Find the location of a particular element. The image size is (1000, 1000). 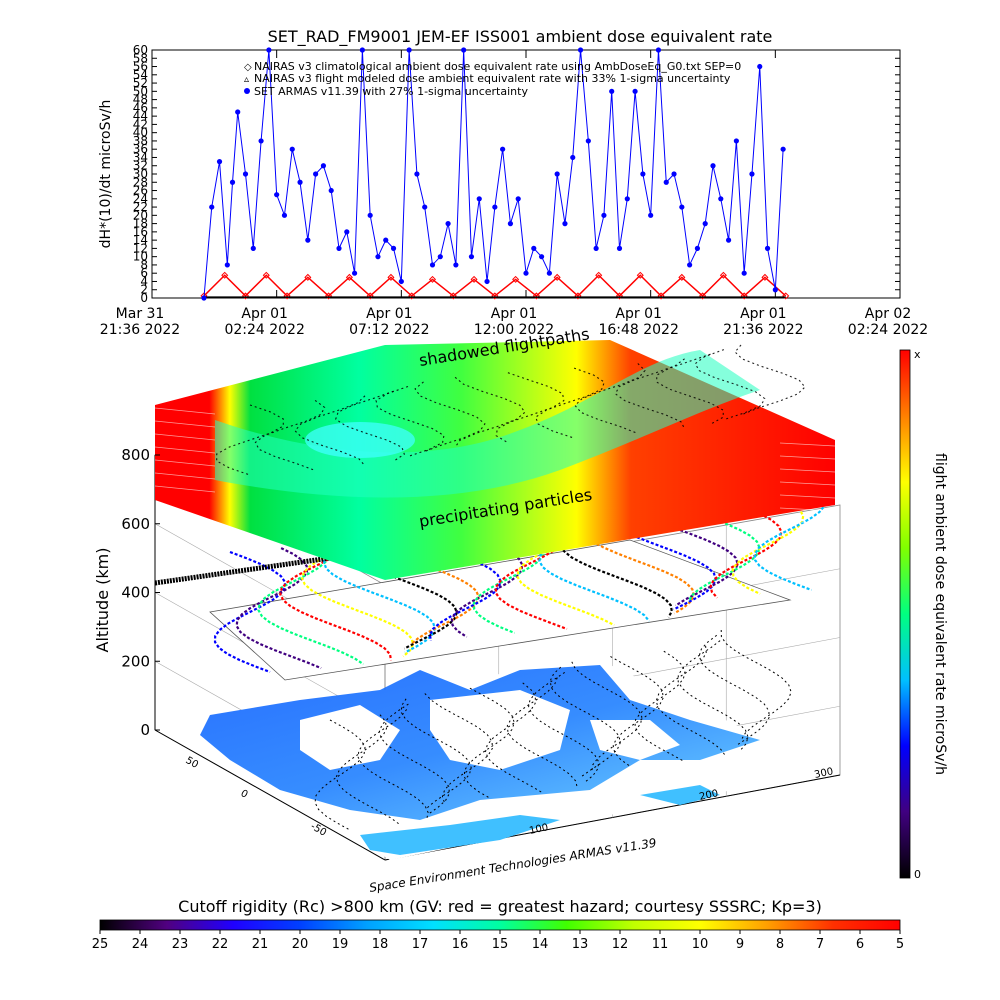

map-antarctica is located at coordinates (460, 835).